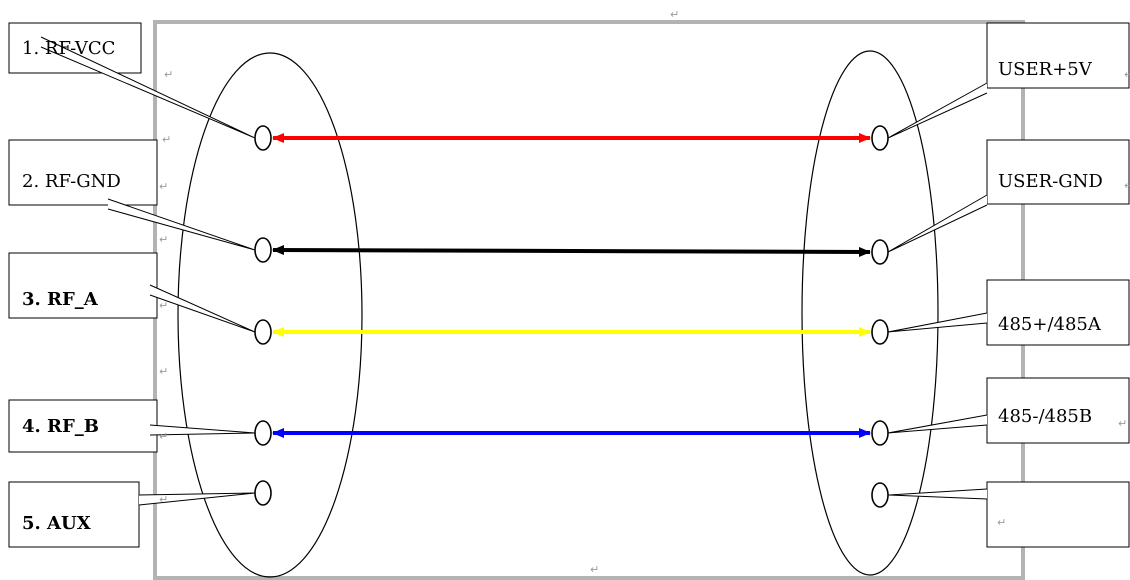  What do you see at coordinates (56, 523) in the screenshot?
I see `left-label-5-text: 5. AUX` at bounding box center [56, 523].